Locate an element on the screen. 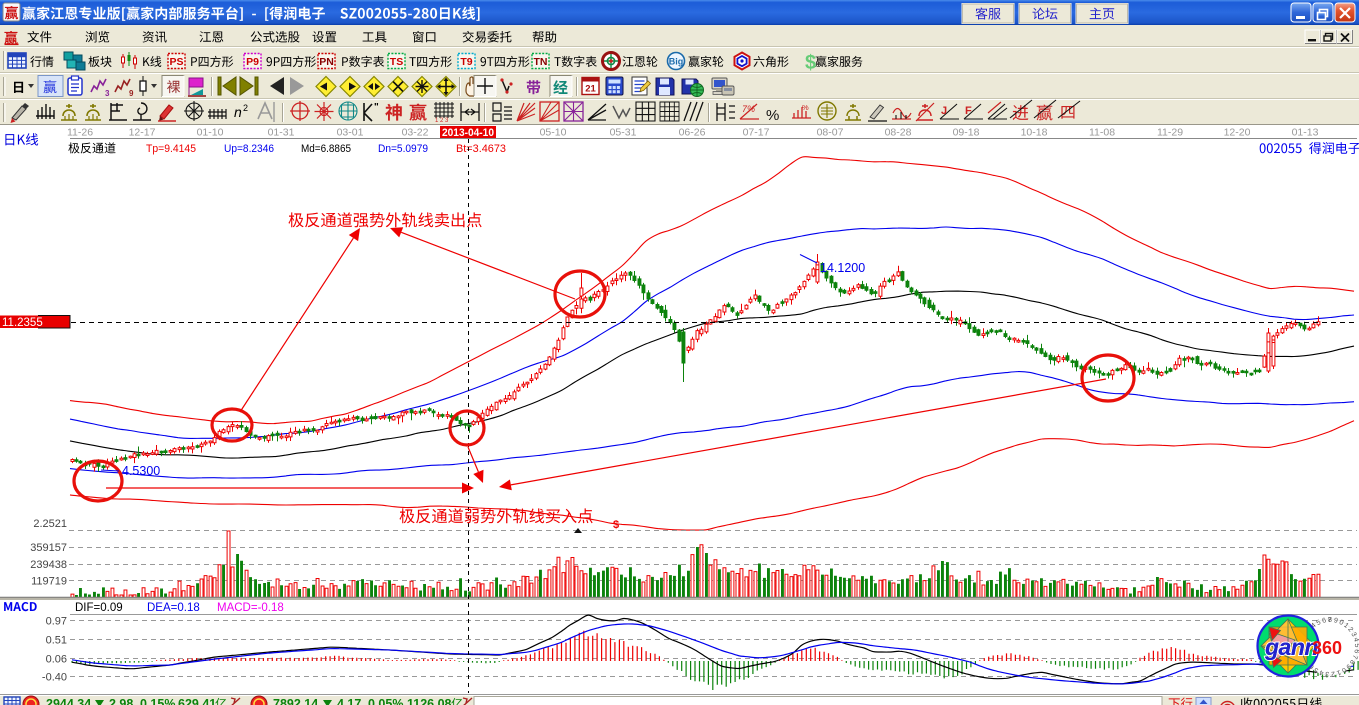 The height and width of the screenshot is (705, 1359). svg-text: gann is located at coordinates (1291, 647).